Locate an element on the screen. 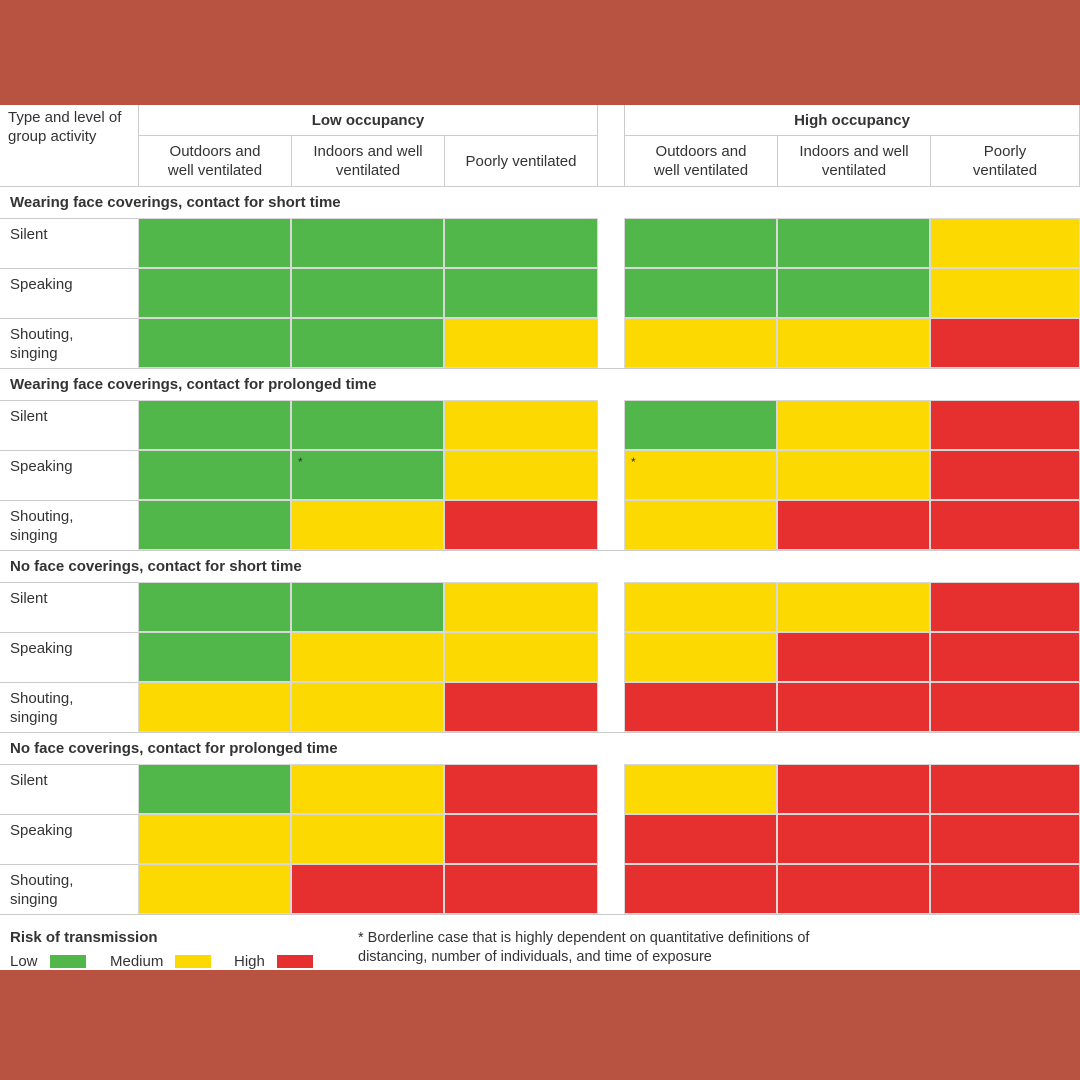 The height and width of the screenshot is (1080, 1080). group-header: High occupancy is located at coordinates (852, 120).